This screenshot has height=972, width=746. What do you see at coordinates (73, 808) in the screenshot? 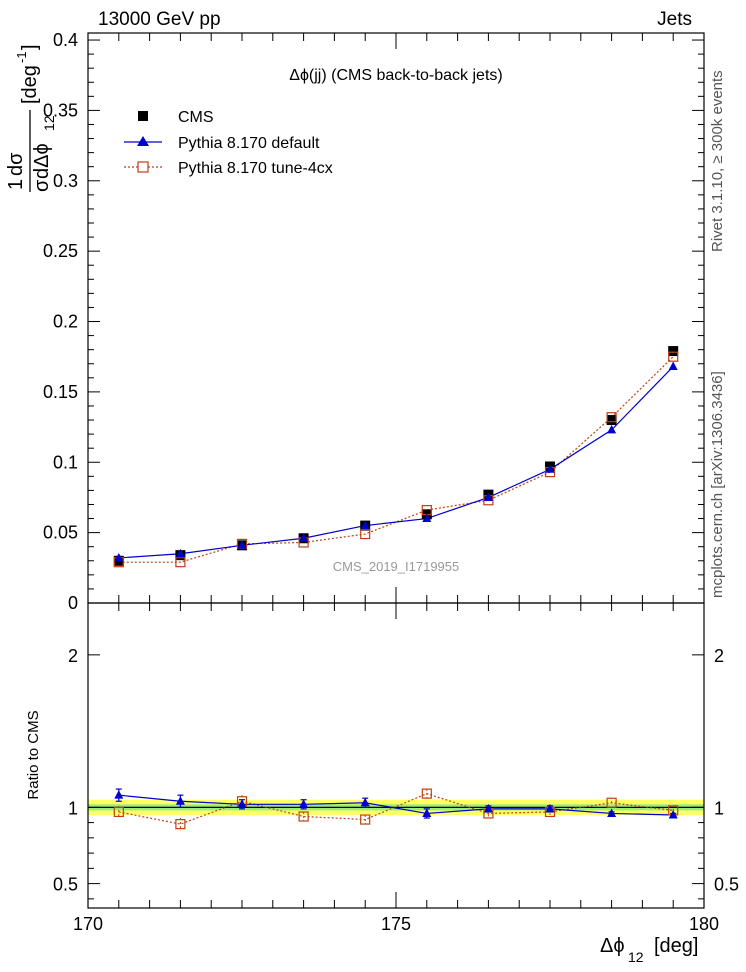
I see `ratio-y-tick-label-left: 1` at bounding box center [73, 808].